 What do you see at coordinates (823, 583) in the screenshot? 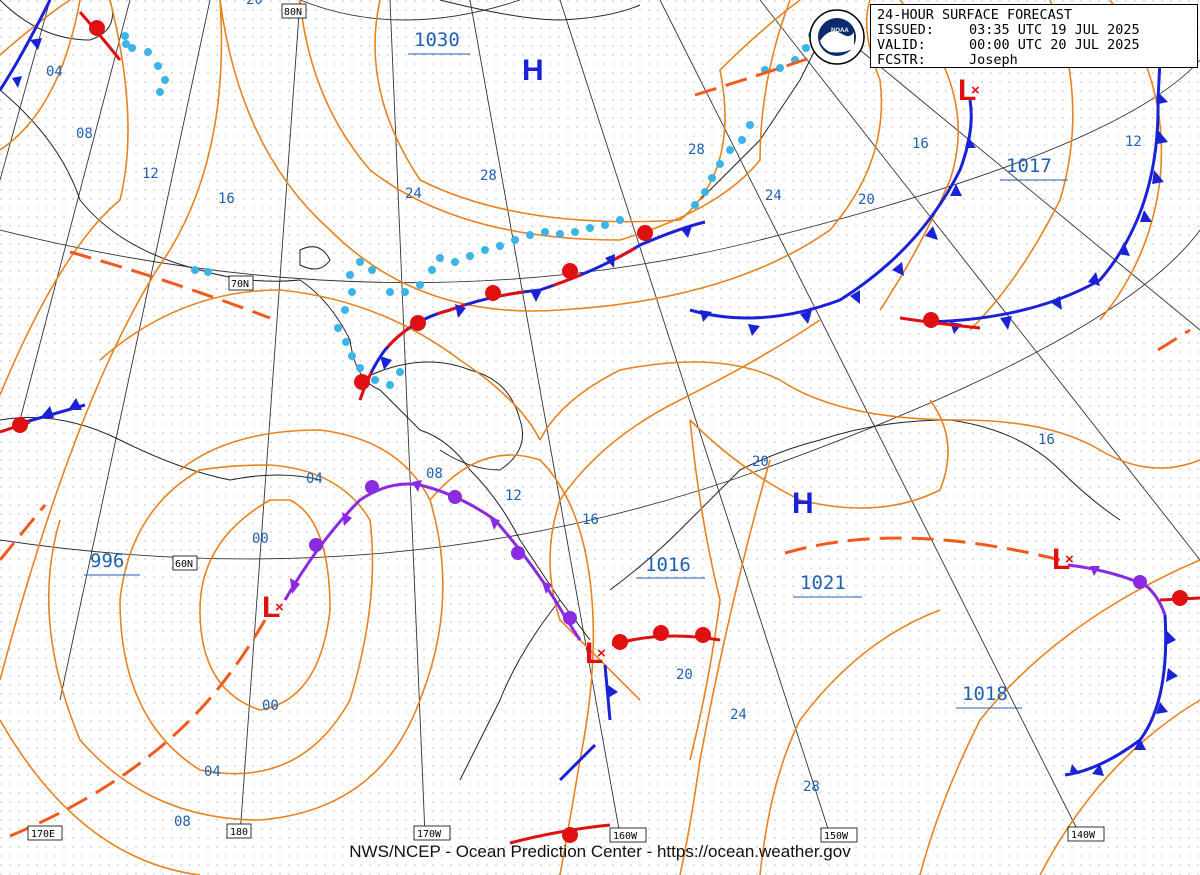
I see `pressure-1021: 1021` at bounding box center [823, 583].